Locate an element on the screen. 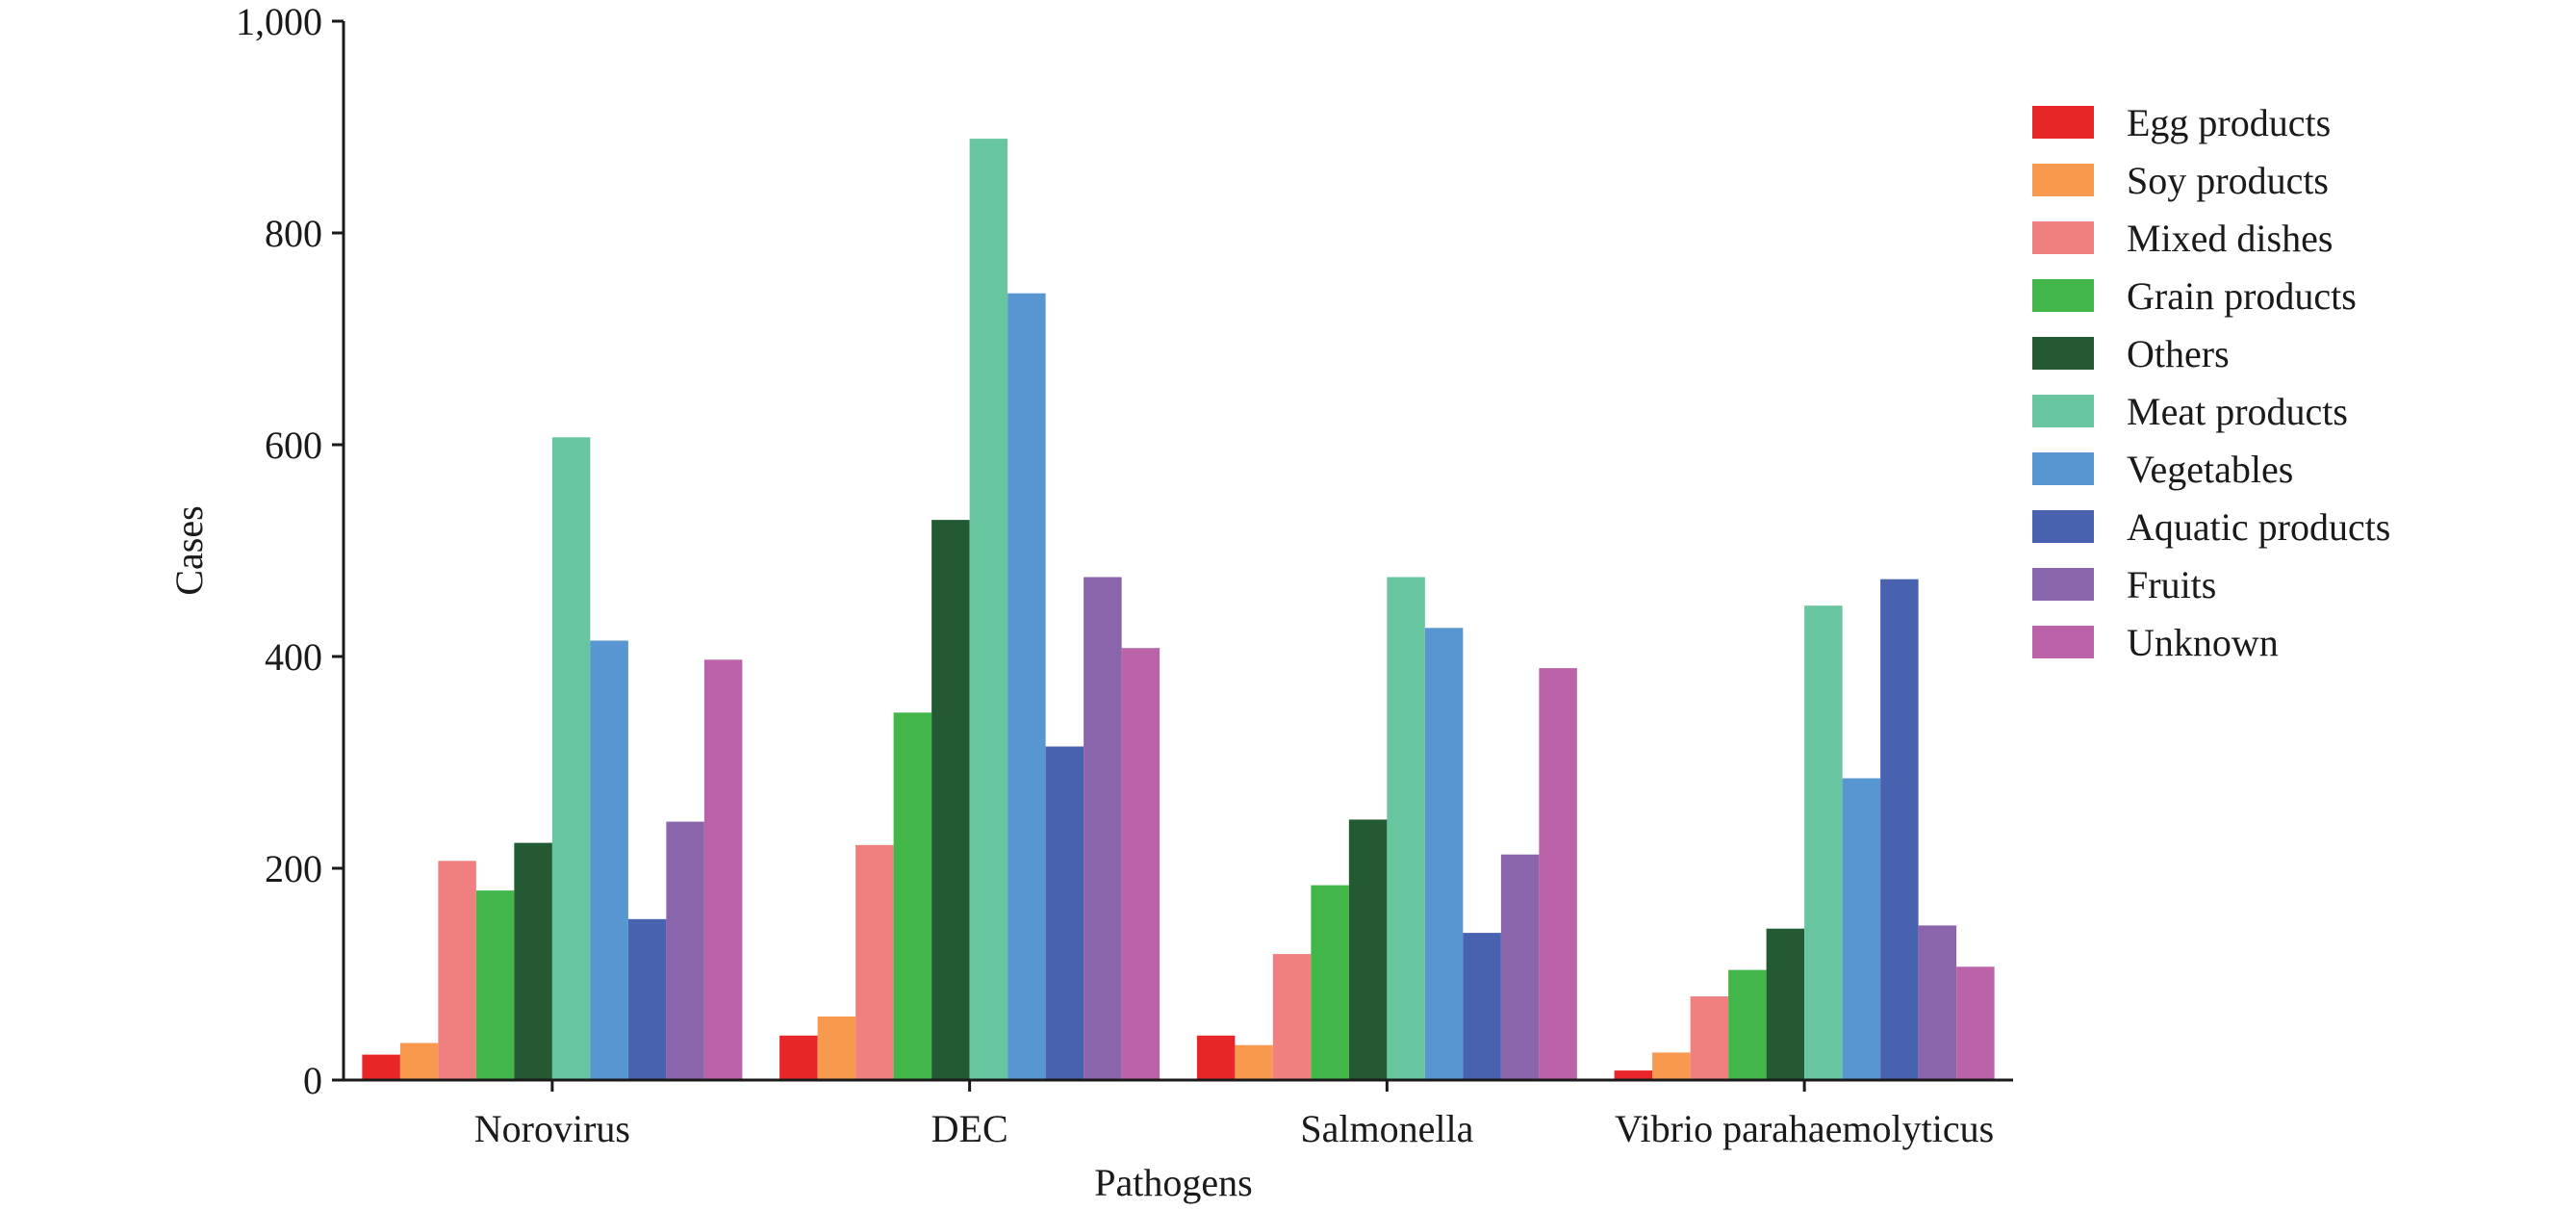 The height and width of the screenshot is (1210, 2576). legend-label: Aquatic products is located at coordinates (2258, 527).